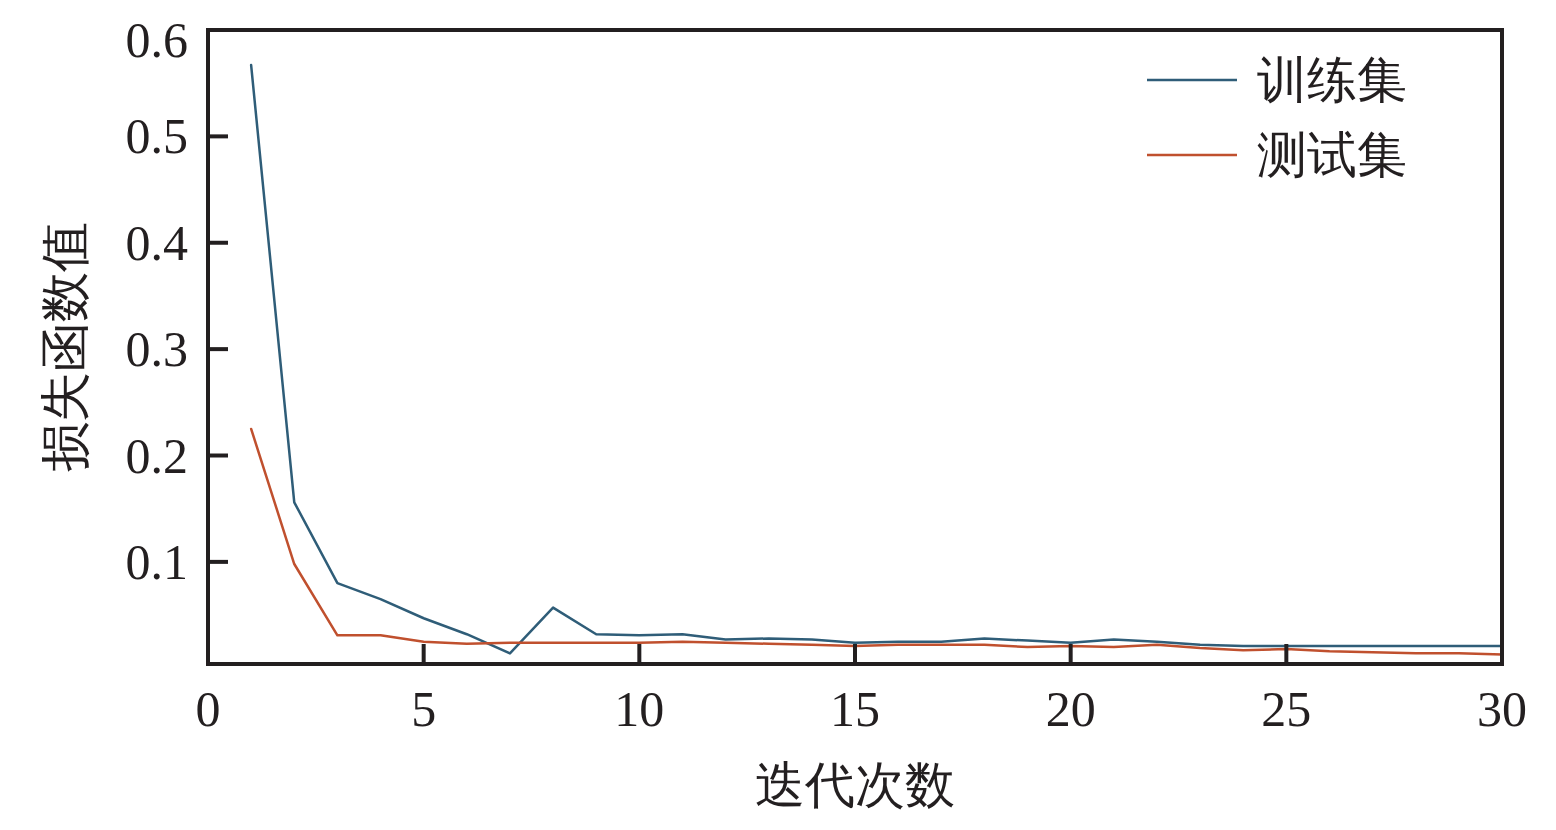 This screenshot has width=1556, height=830. Describe the element at coordinates (208, 709) in the screenshot. I see `x-tick-label: 0` at that location.